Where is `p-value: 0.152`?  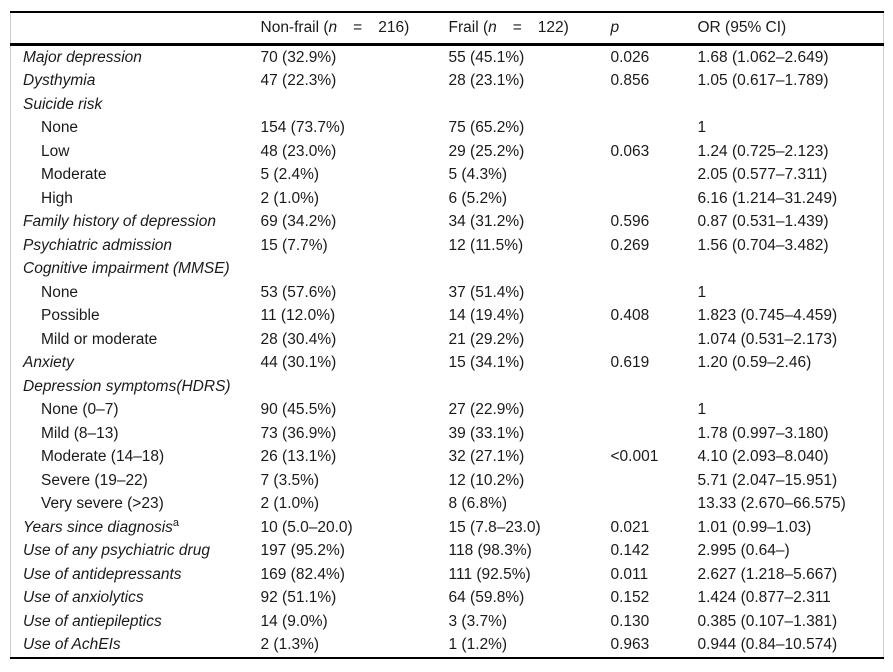
p-value: 0.152 is located at coordinates (630, 598).